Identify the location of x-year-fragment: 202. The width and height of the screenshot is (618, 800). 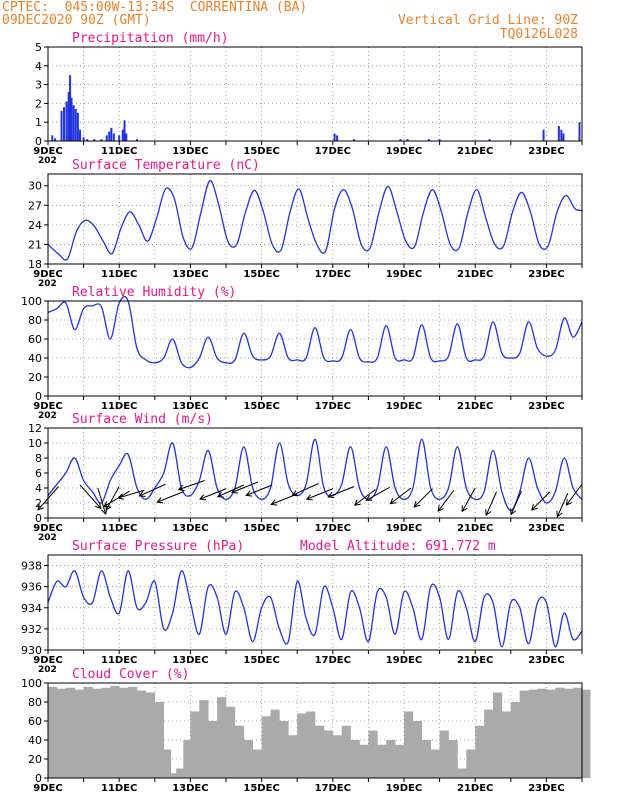
(47, 161).